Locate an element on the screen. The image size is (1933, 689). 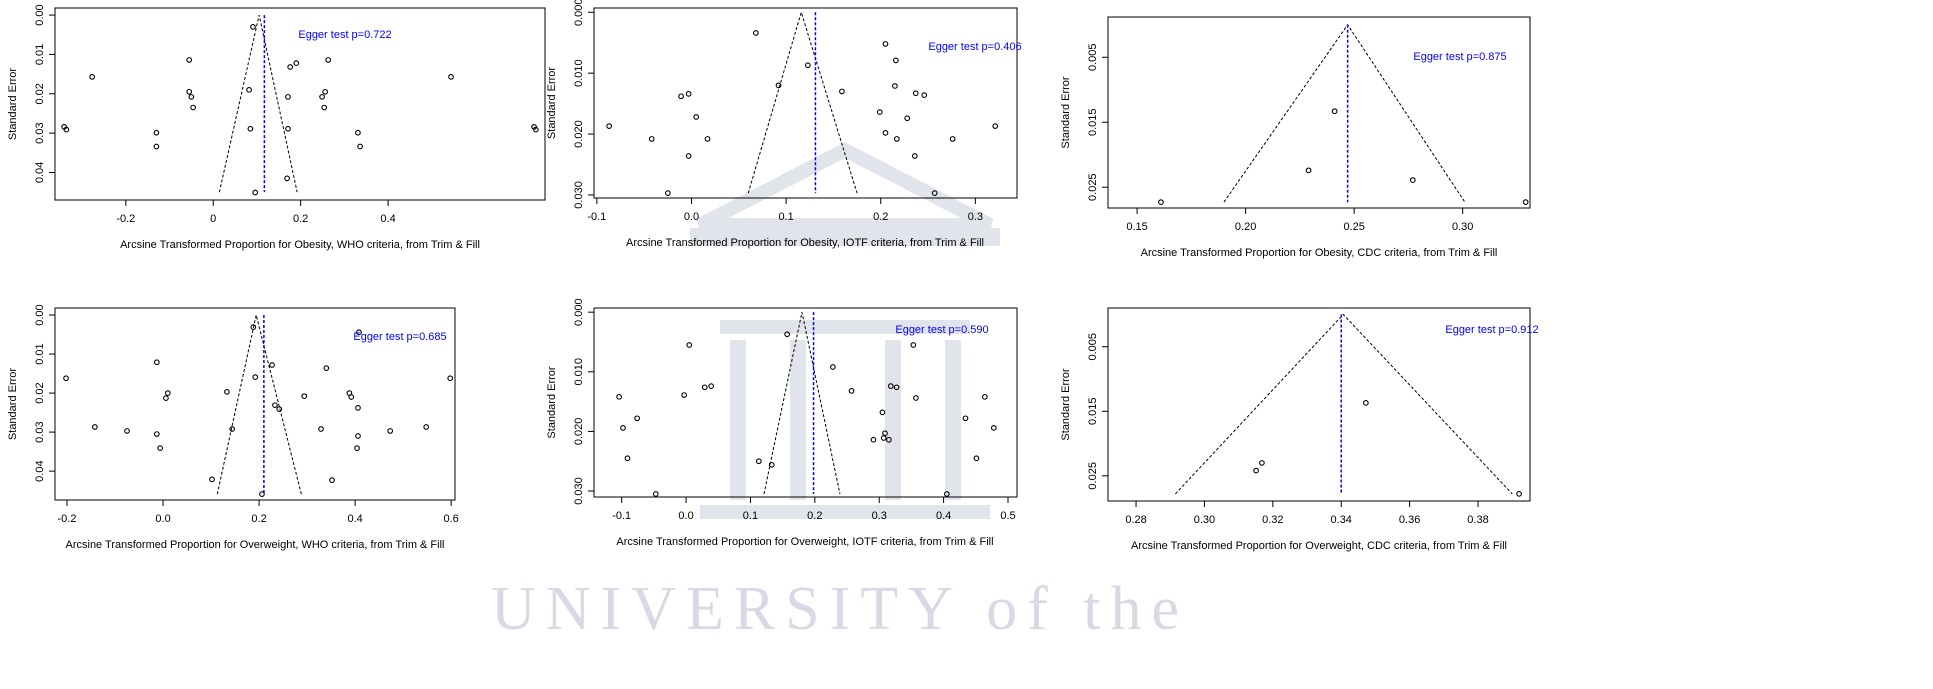
x-tick-label: 0.30 is located at coordinates (1462, 227).